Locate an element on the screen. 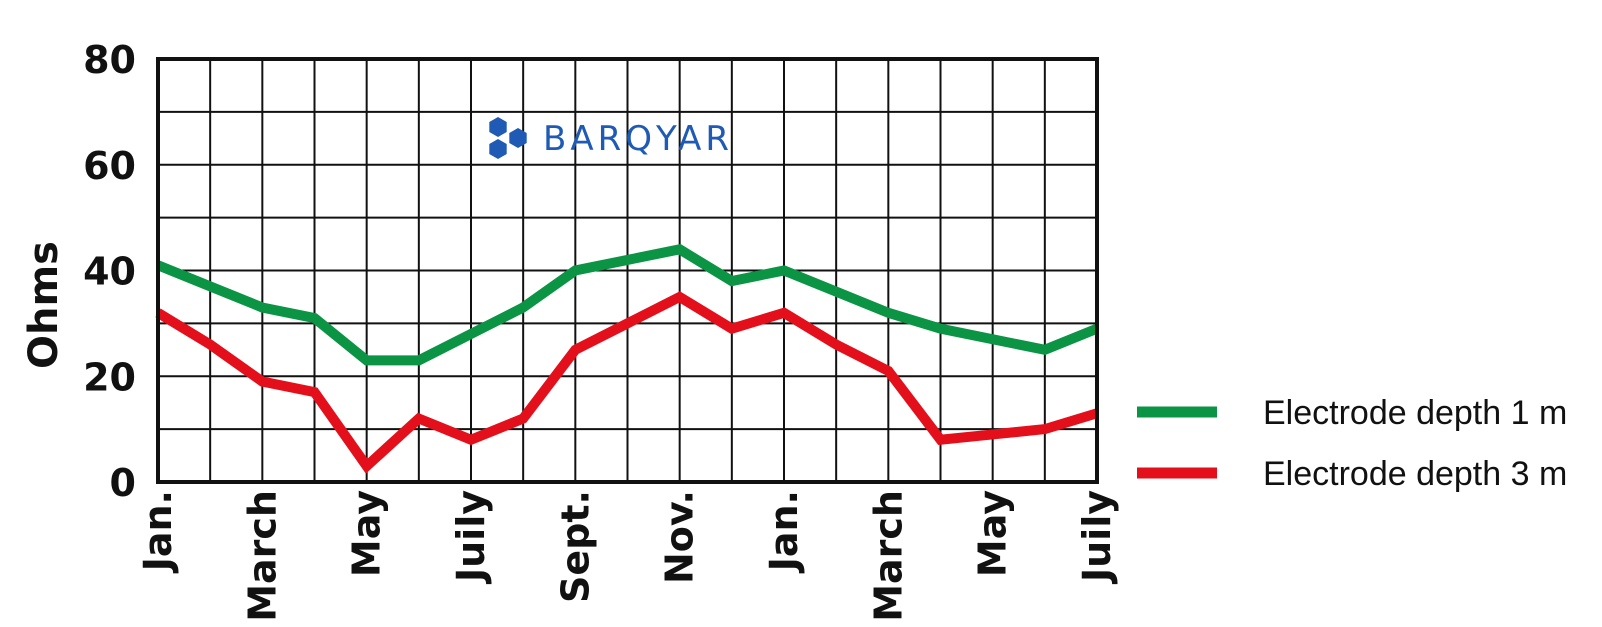 This screenshot has height=627, width=1602. y-tick-label: 80 is located at coordinates (109, 60).